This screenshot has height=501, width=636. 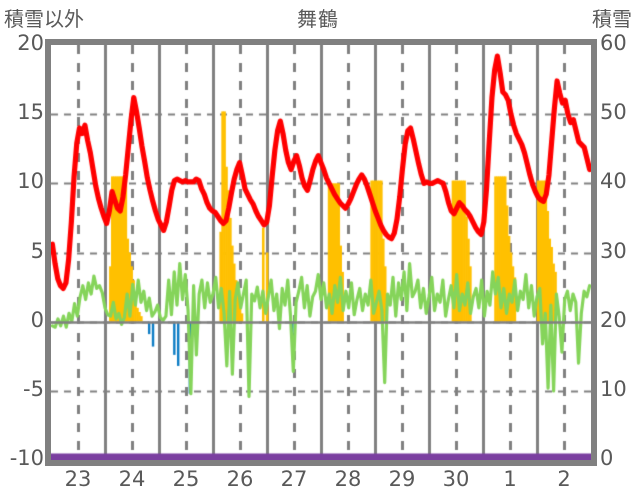 I want to click on left-axis-tick-label: 0, so click(x=37, y=319).